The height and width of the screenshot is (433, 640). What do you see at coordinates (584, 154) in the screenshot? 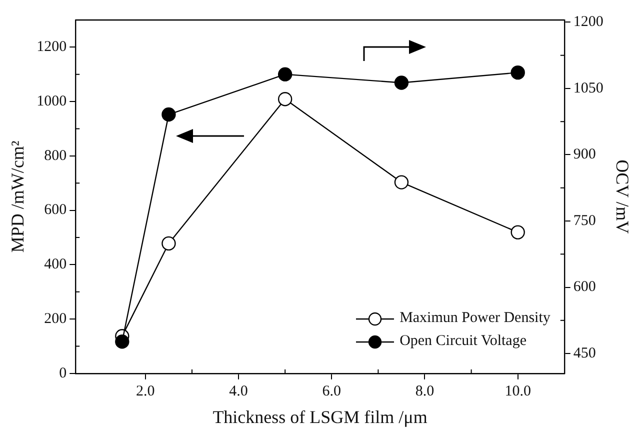
I see `y2-tick-label: 900` at bounding box center [584, 154].